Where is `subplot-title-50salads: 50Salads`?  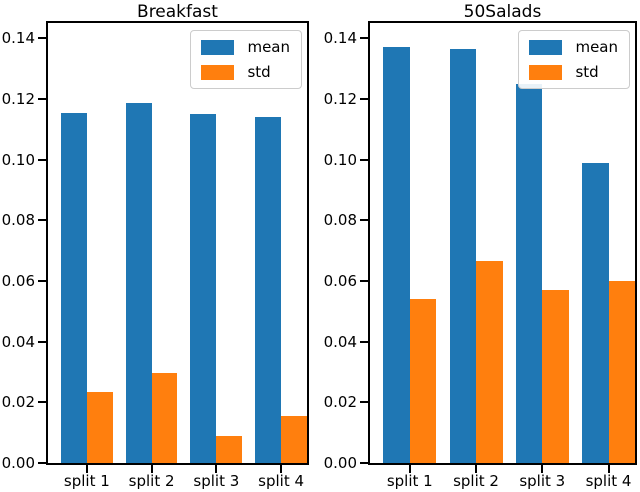 subplot-title-50salads: 50Salads is located at coordinates (502, 12).